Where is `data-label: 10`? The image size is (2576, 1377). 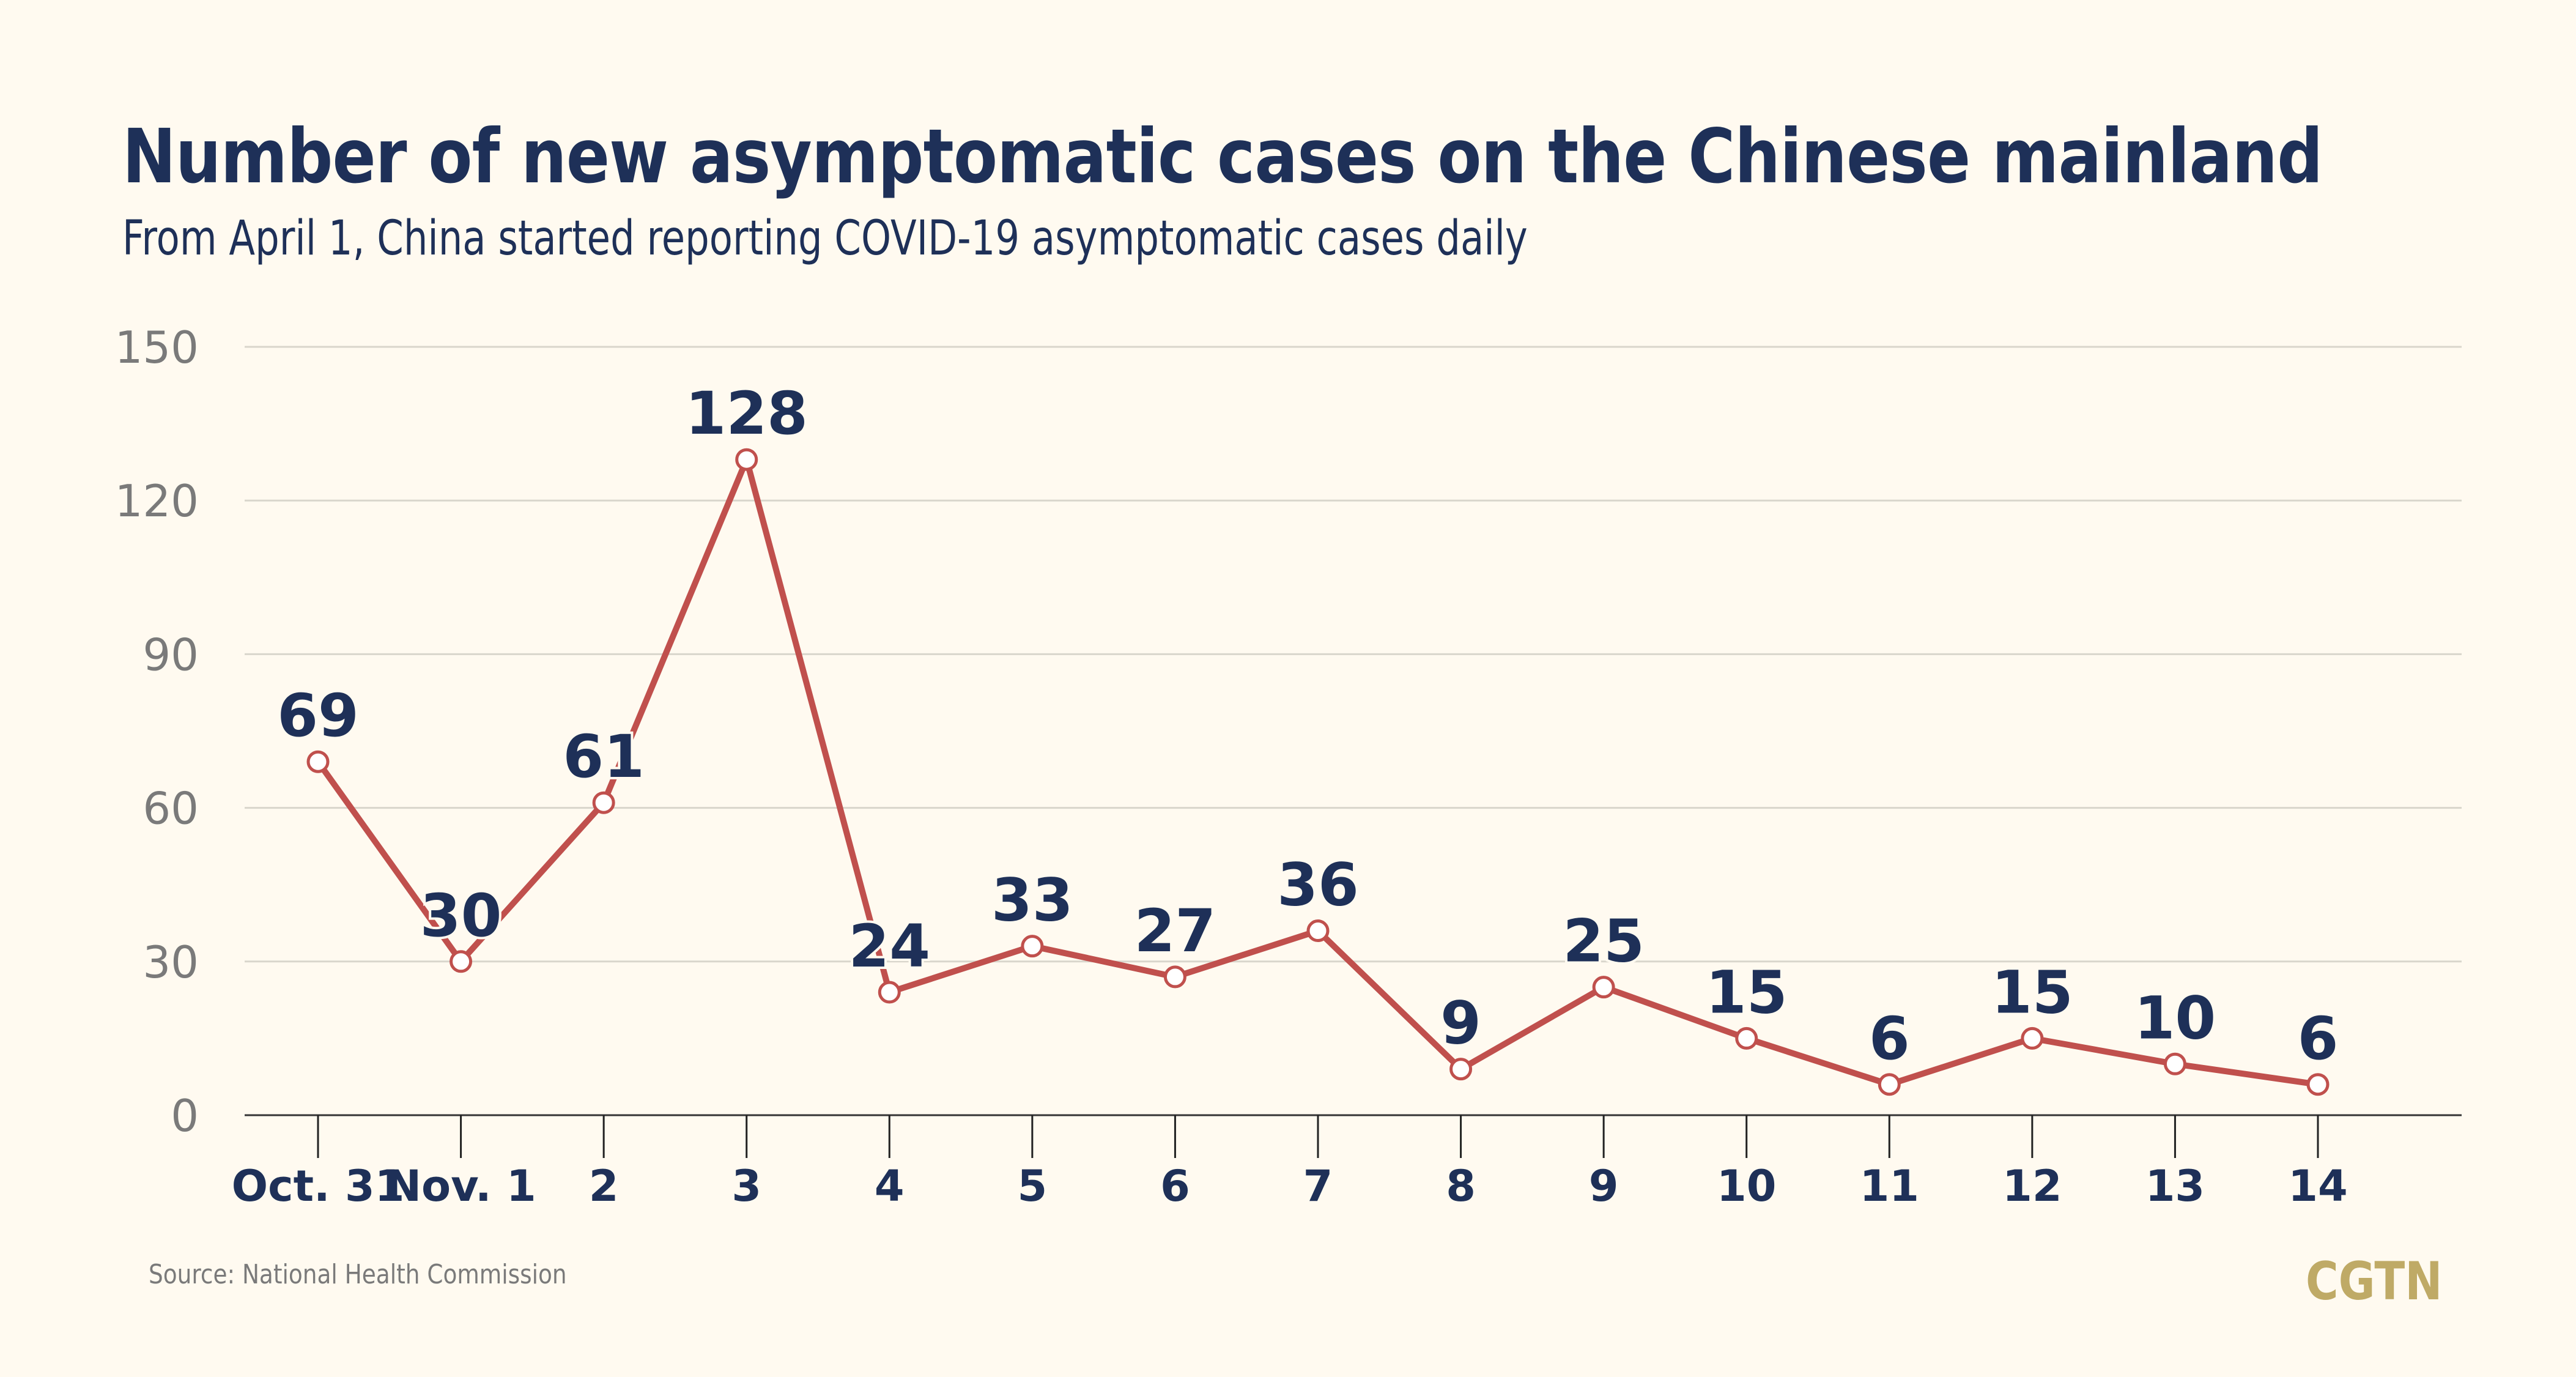
data-label: 10 is located at coordinates (2175, 1018).